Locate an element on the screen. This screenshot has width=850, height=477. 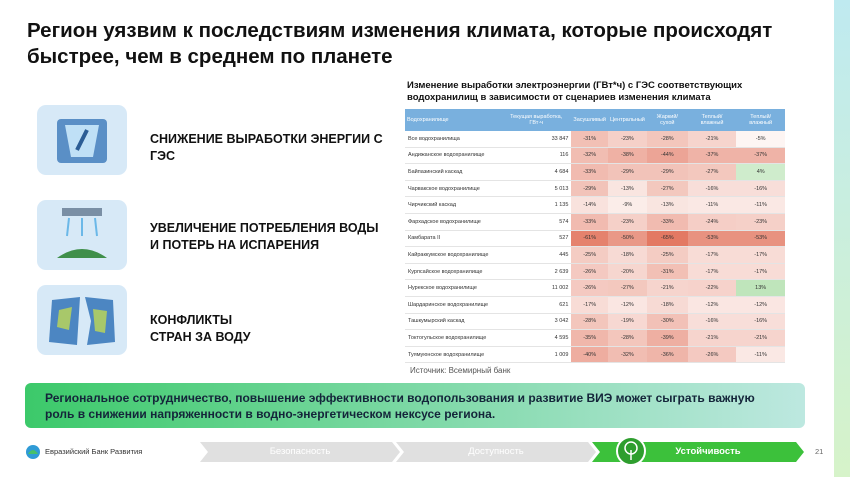
column-header: Водохранилище is located at coordinates (453, 120).